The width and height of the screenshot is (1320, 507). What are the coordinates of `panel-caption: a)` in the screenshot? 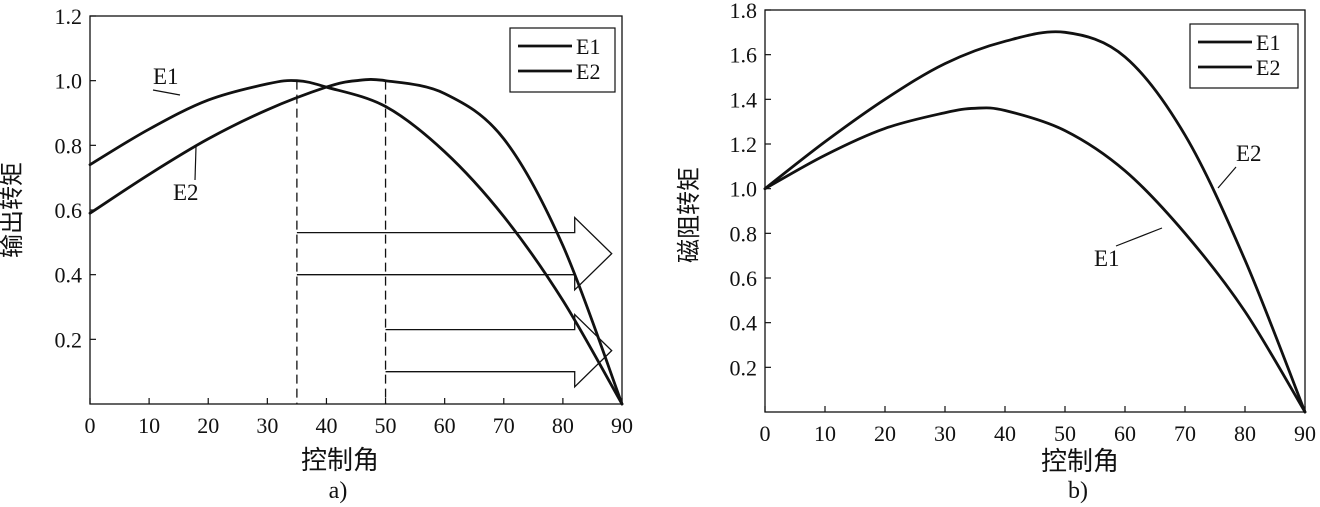 It's located at (338, 491).